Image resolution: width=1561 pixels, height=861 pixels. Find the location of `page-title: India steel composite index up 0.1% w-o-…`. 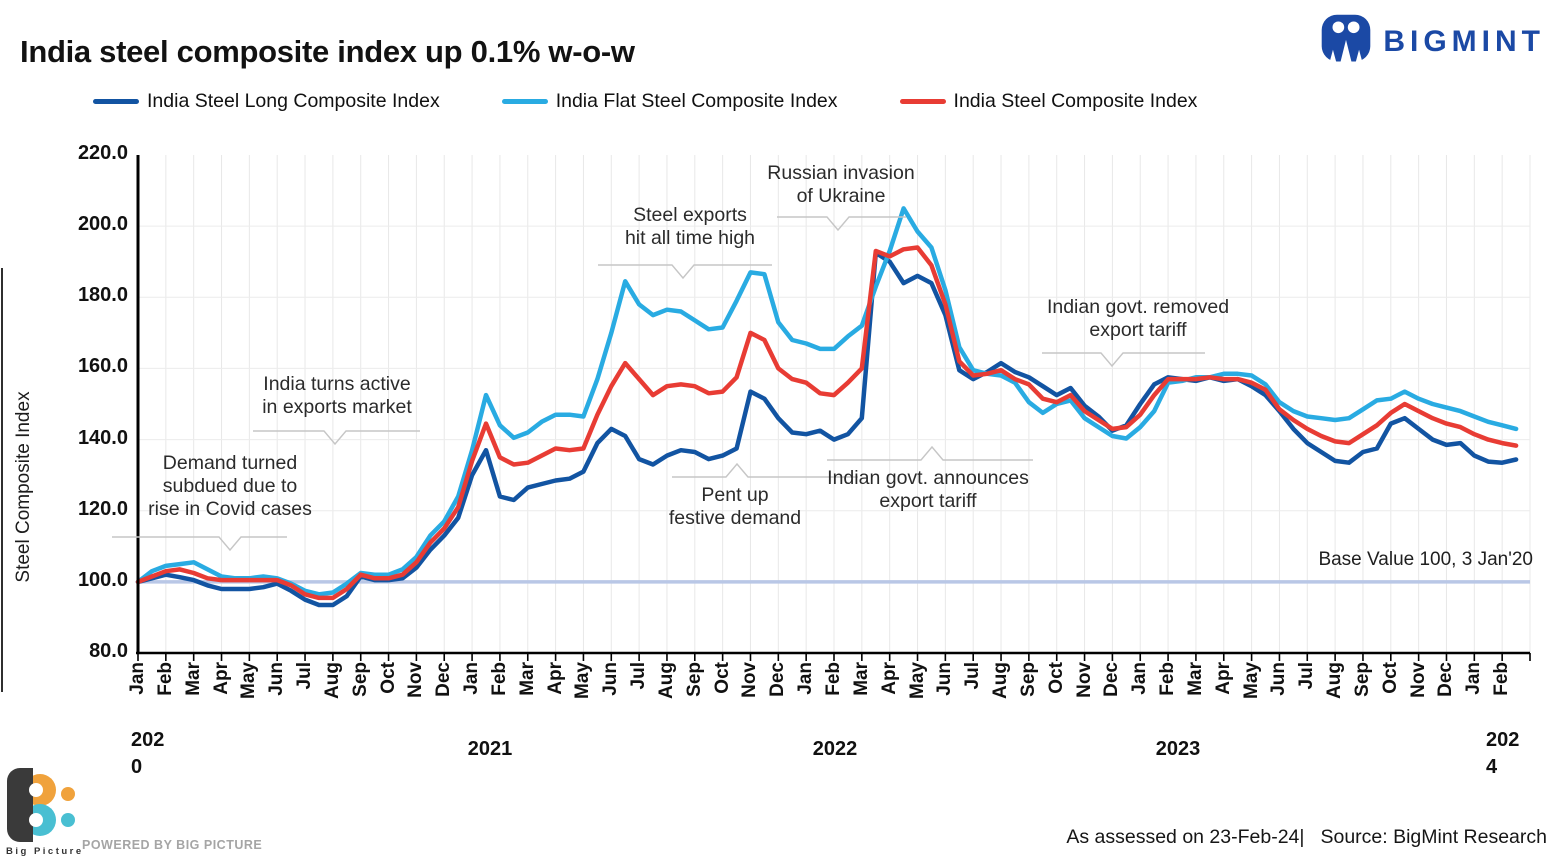

page-title: India steel composite index up 0.1% w-o-… is located at coordinates (327, 51).